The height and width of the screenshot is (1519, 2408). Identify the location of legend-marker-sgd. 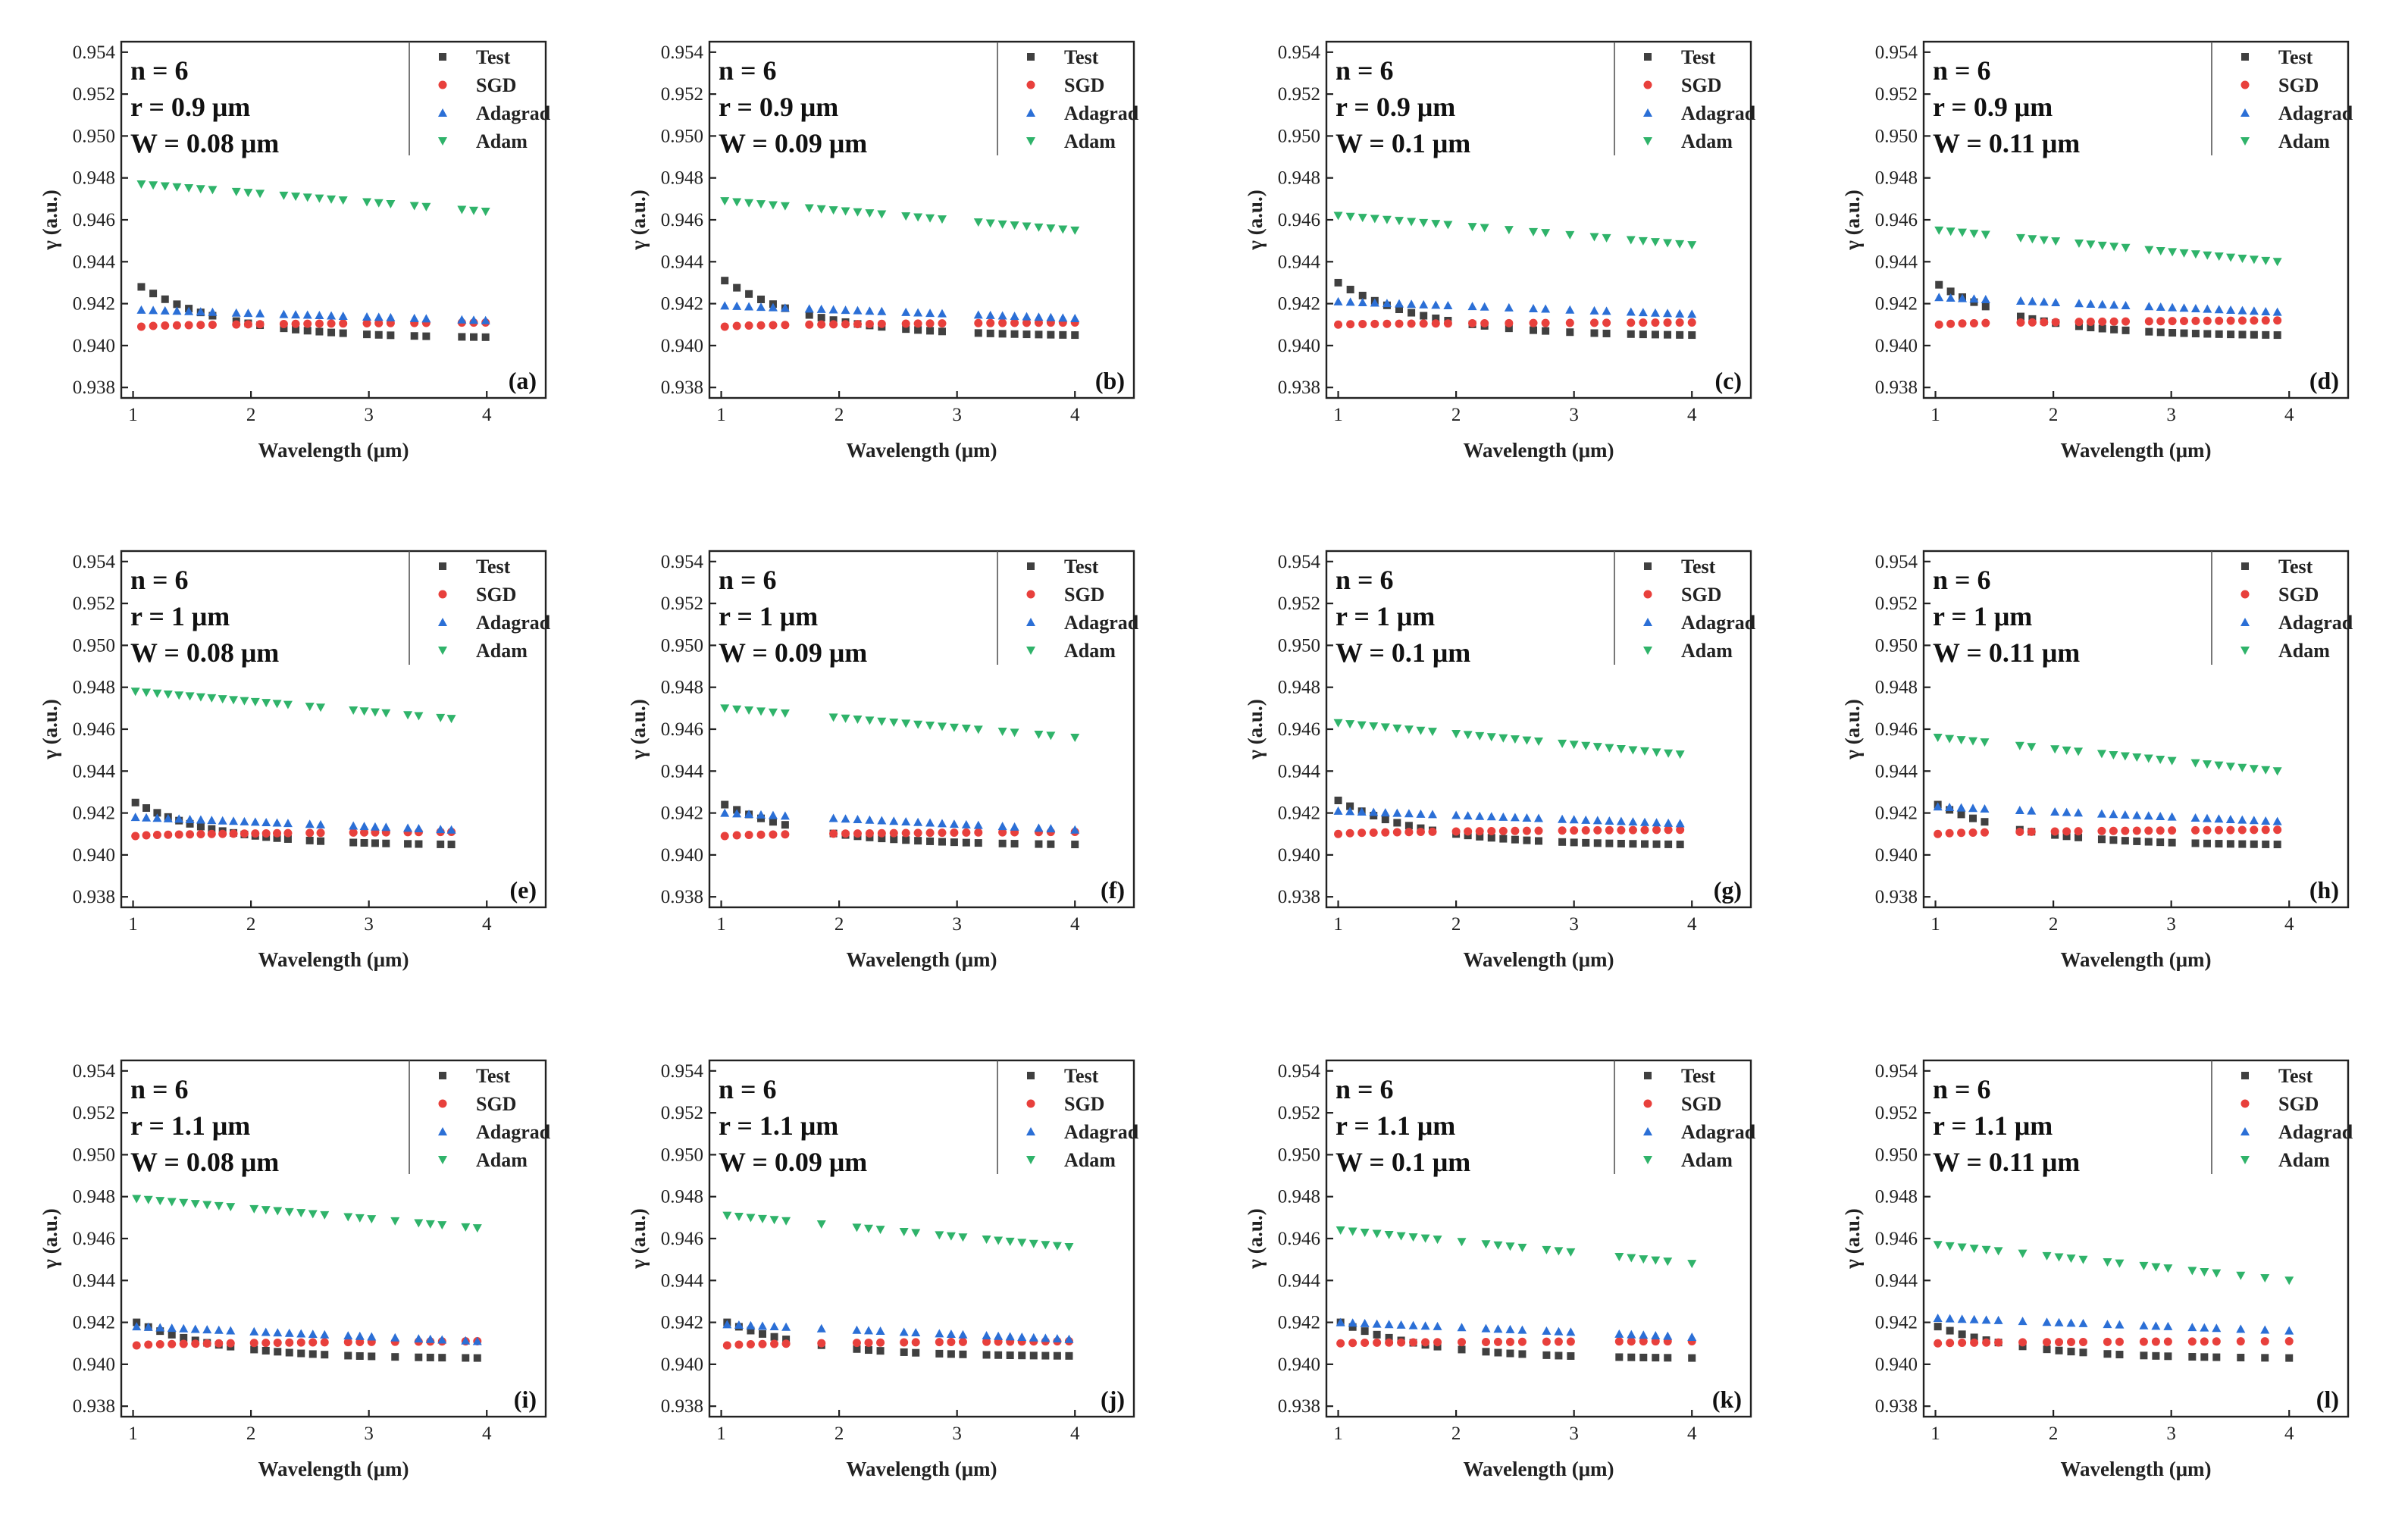
(1647, 594).